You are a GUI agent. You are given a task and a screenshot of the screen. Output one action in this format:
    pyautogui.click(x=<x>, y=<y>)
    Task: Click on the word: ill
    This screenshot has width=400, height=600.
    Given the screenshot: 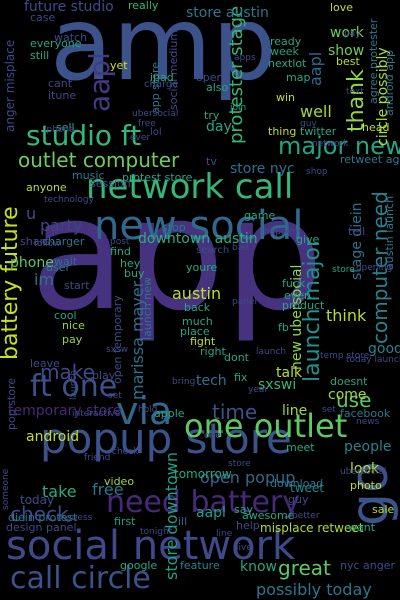 What is the action you would take?
    pyautogui.click(x=183, y=521)
    